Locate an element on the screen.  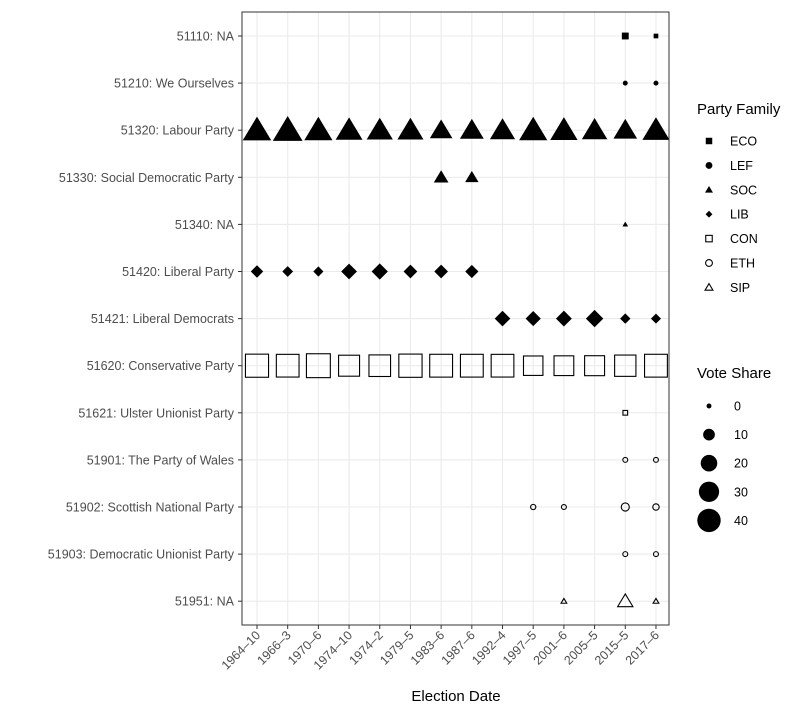
legend-vote-share-title: Vote Share is located at coordinates (734, 373).